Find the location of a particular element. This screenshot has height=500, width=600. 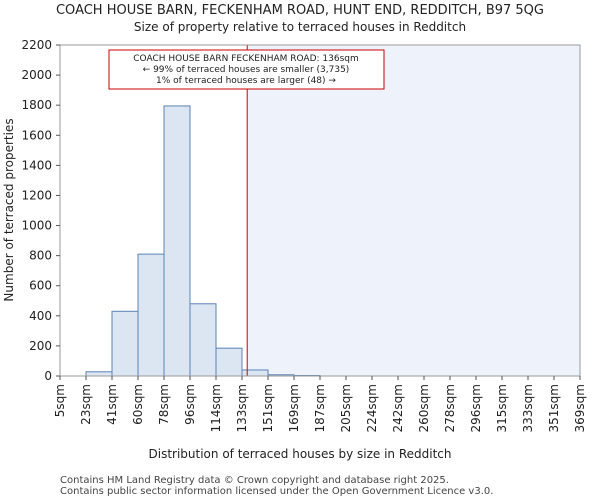

x-tick-label-224sqm: 224sqm is located at coordinates (372, 408).